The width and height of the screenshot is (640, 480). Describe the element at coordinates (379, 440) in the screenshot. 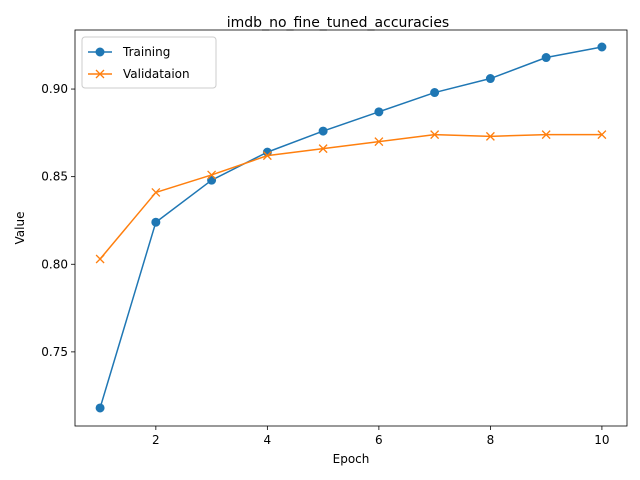

I see `x-tick-label: 6` at that location.